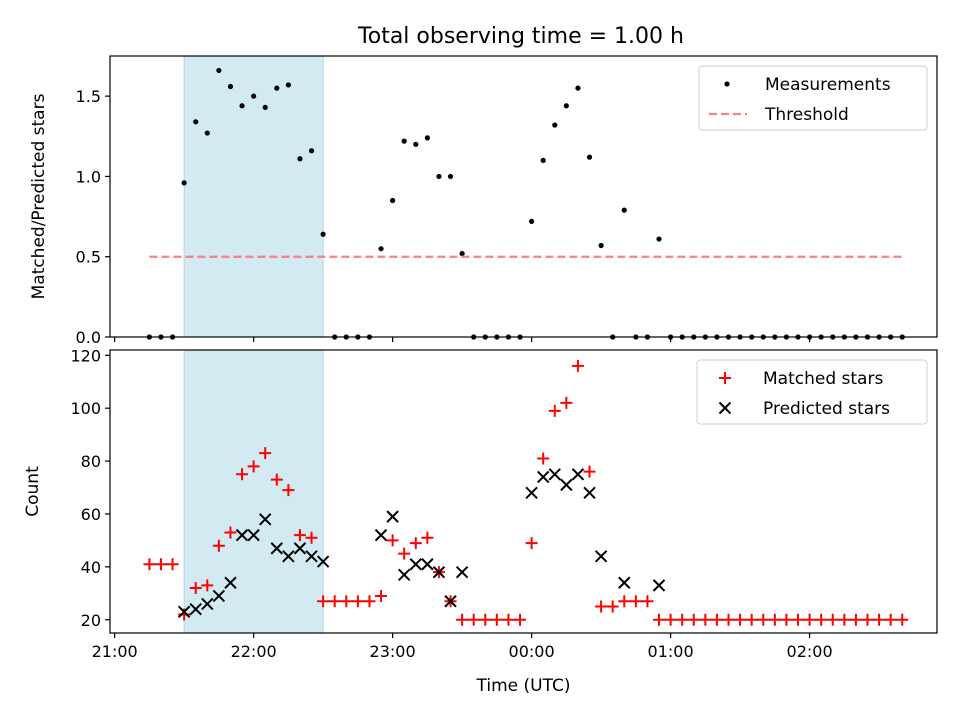  Describe the element at coordinates (254, 651) in the screenshot. I see `x-tick-label: 22:00` at that location.